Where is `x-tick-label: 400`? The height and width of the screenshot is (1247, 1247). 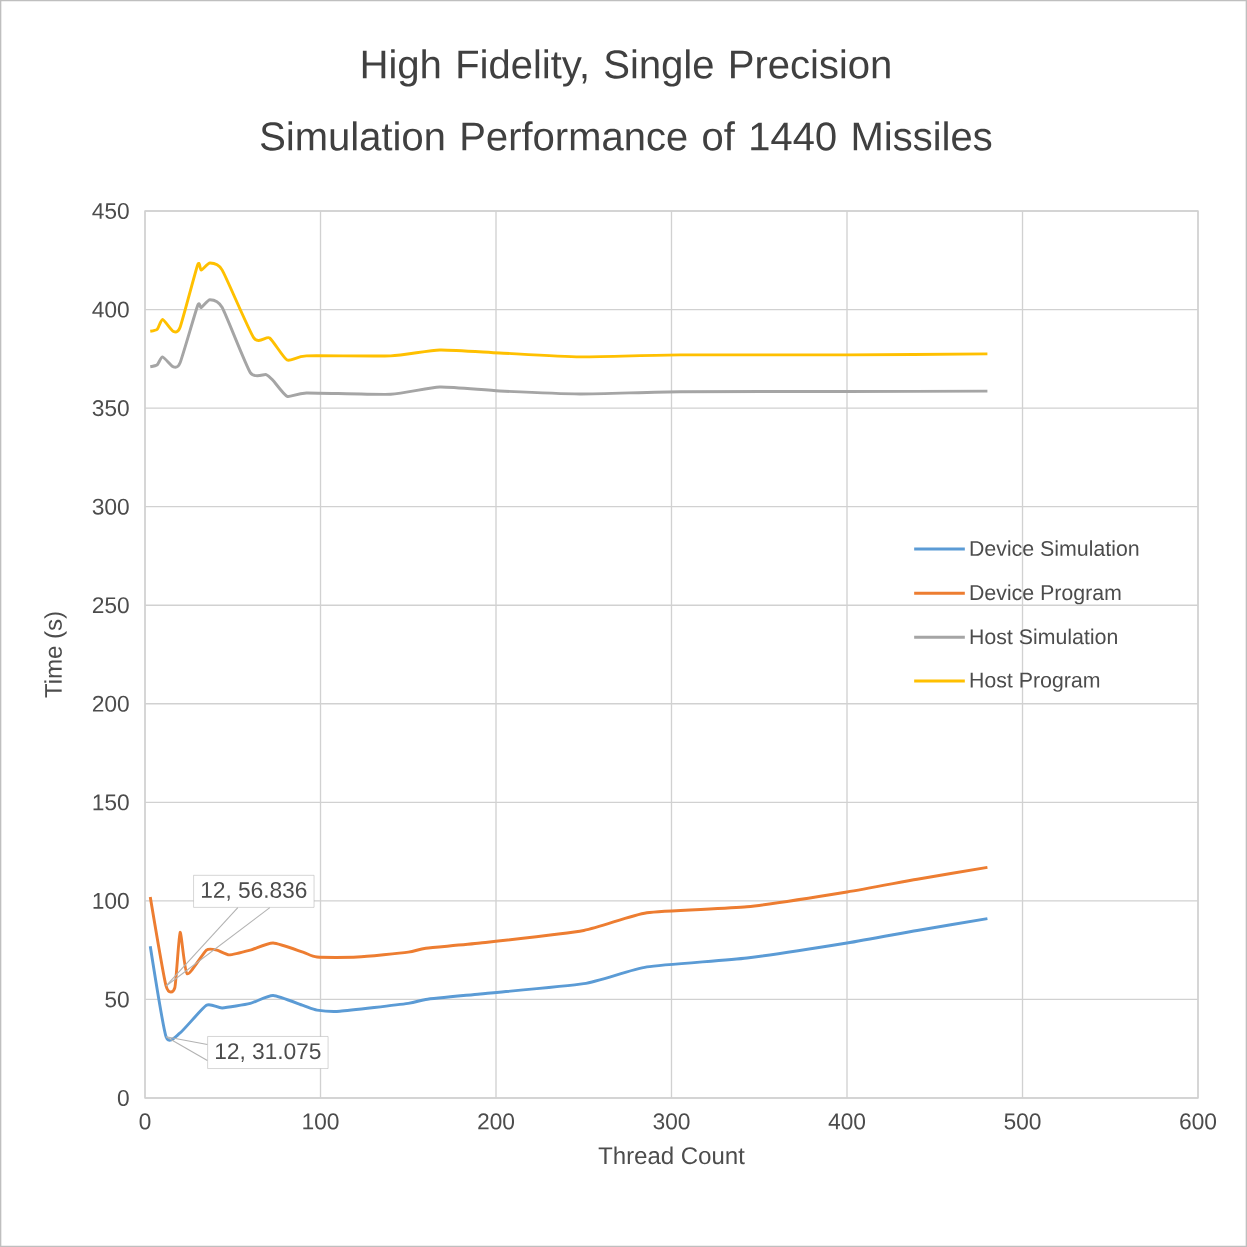 x-tick-label: 400 is located at coordinates (847, 1121).